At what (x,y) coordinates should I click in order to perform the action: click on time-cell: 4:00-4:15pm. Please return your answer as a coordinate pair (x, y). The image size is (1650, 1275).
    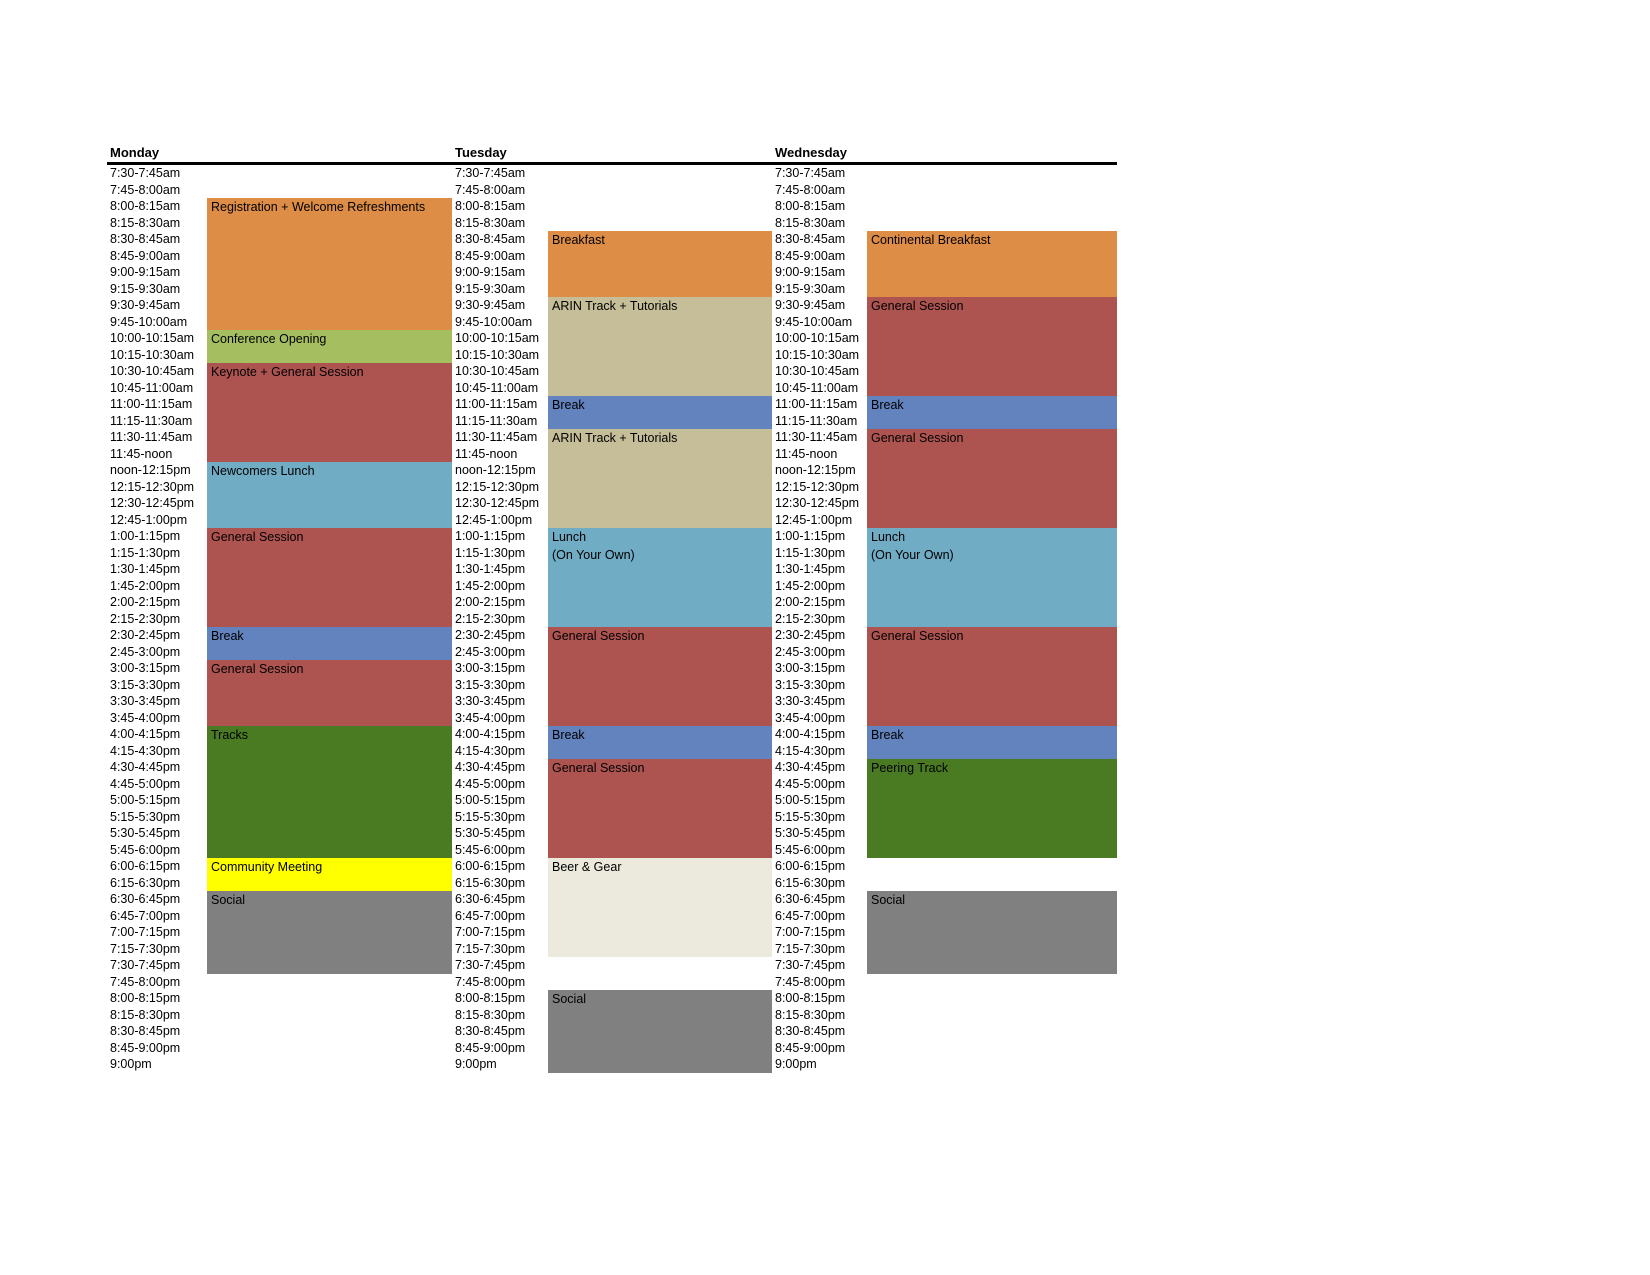
    Looking at the image, I should click on (490, 734).